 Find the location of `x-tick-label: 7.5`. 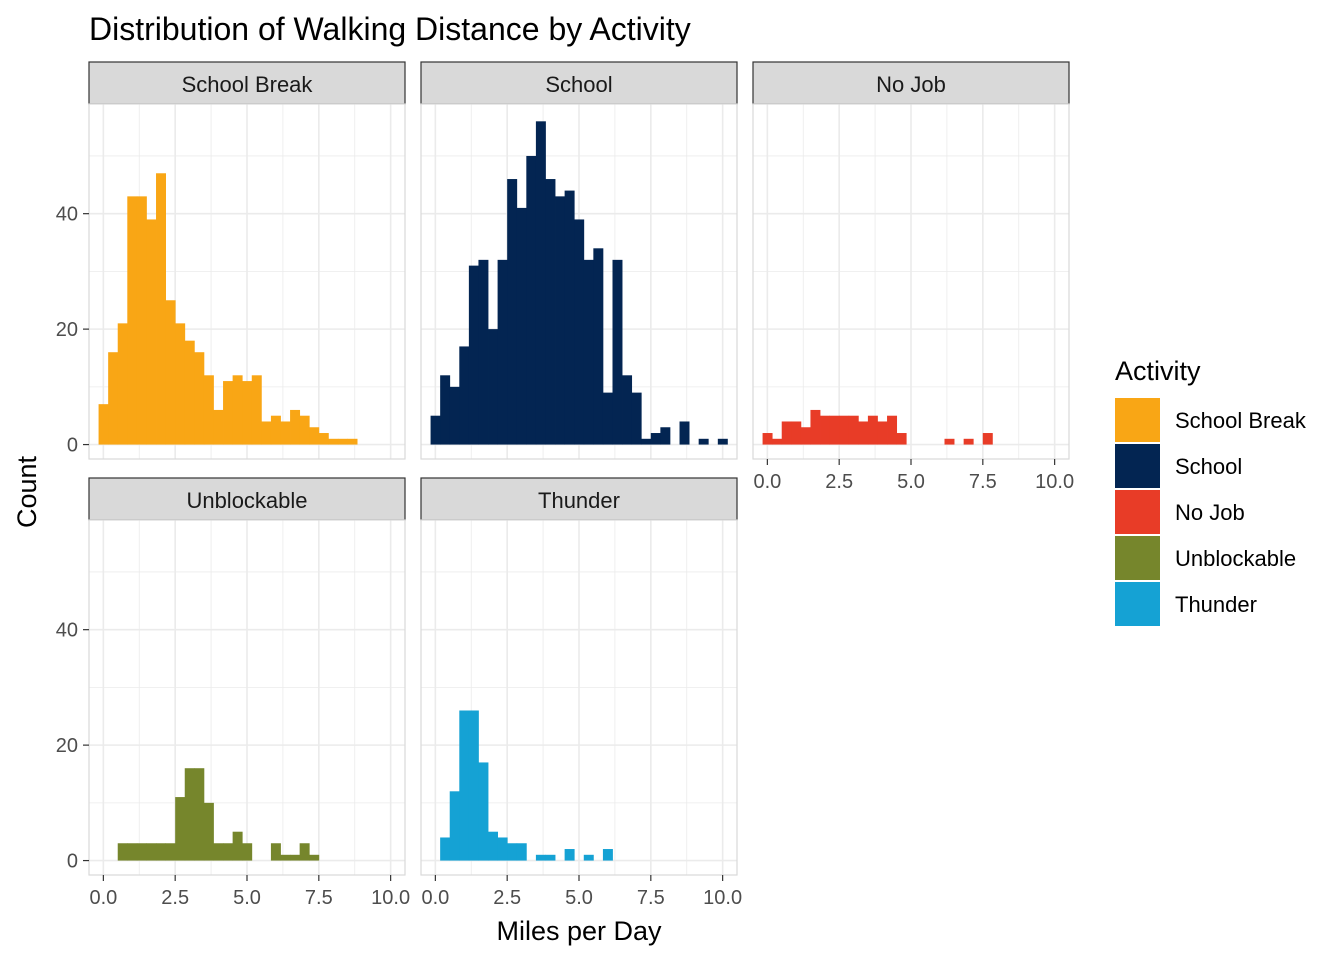

x-tick-label: 7.5 is located at coordinates (319, 898).